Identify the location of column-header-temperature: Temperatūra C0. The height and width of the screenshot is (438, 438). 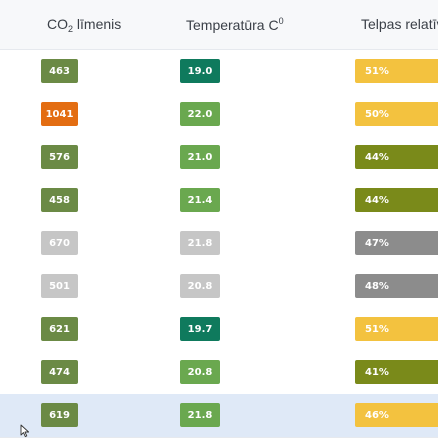
(235, 24).